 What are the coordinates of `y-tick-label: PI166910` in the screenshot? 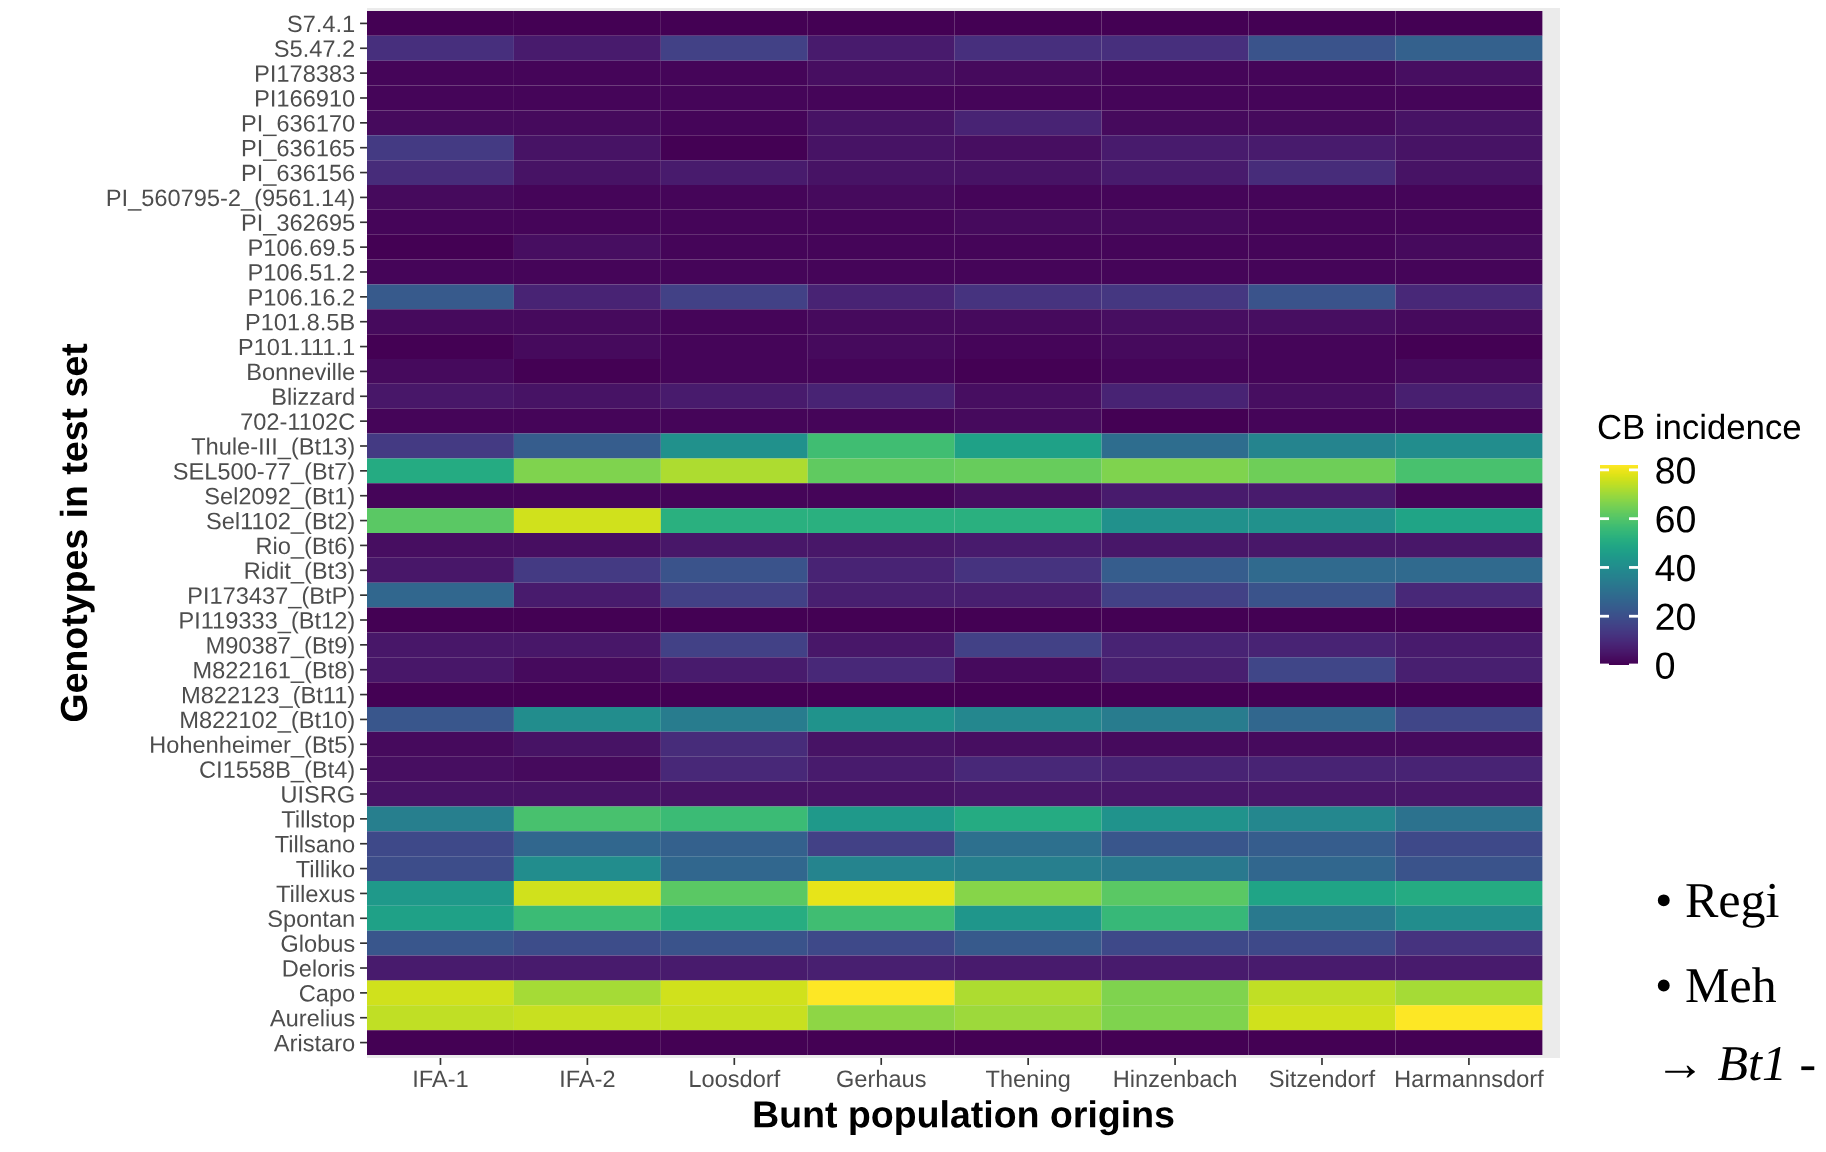 It's located at (305, 98).